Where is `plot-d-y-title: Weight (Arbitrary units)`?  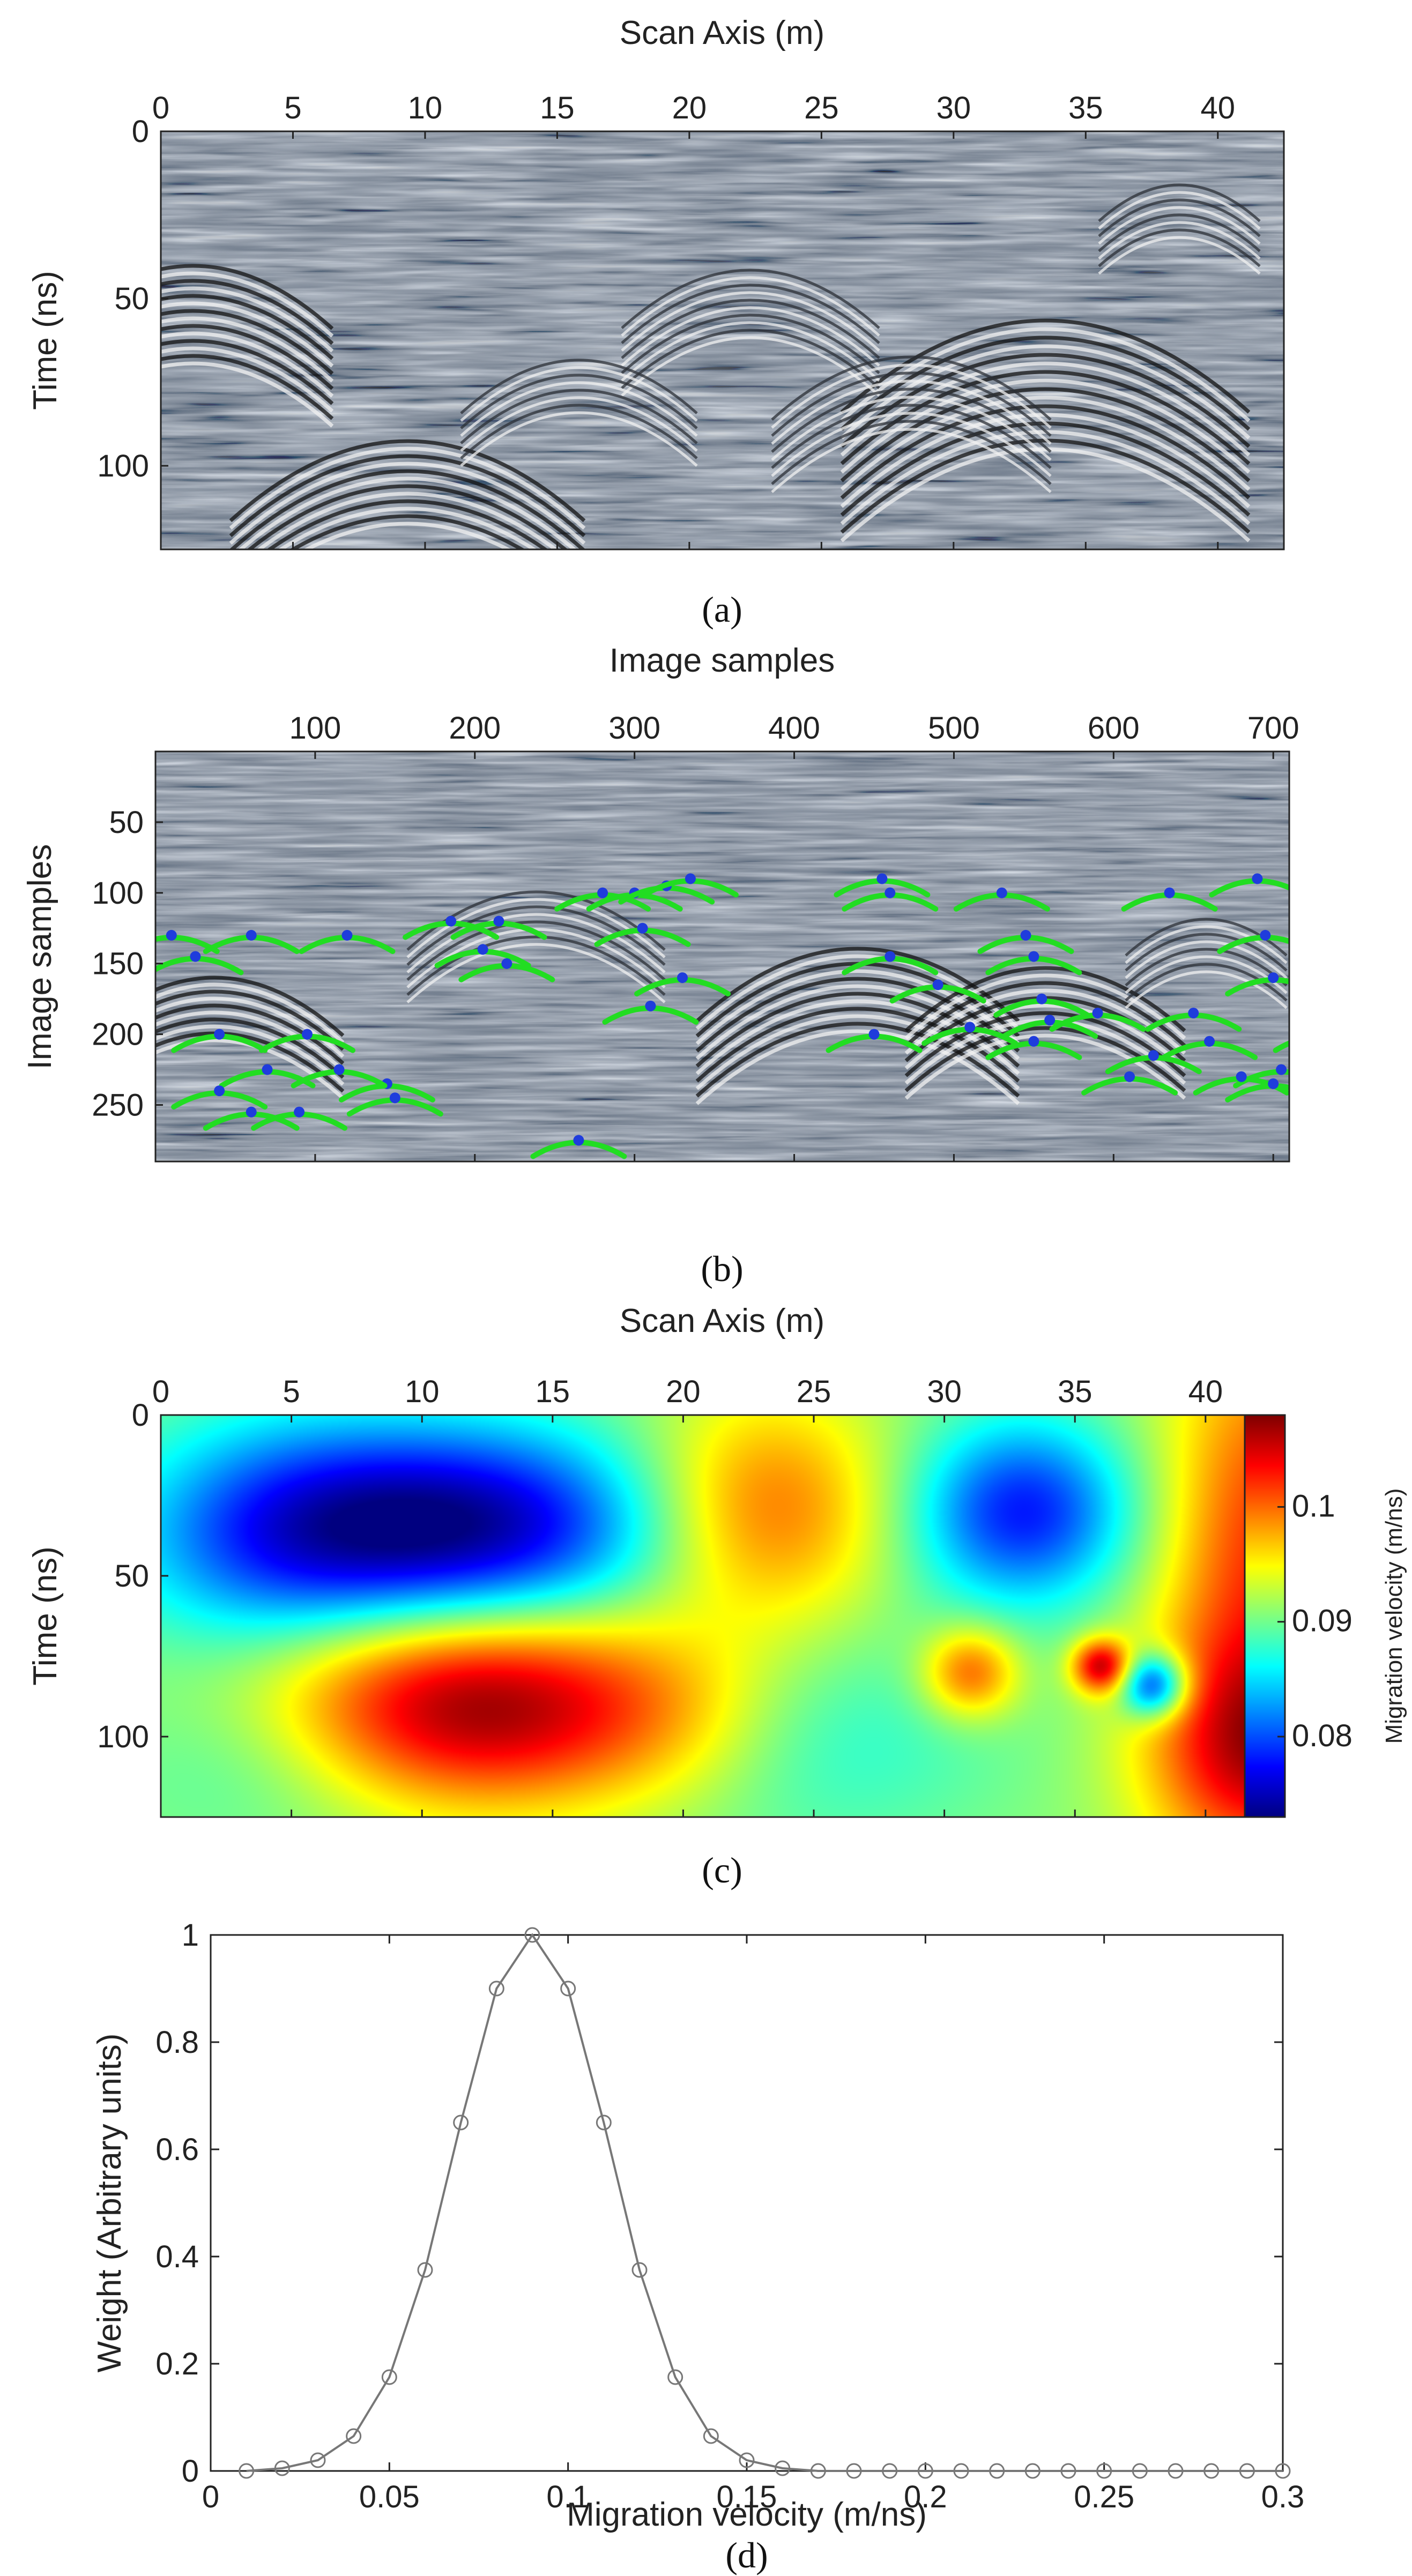
plot-d-y-title: Weight (Arbitrary units) is located at coordinates (109, 2203).